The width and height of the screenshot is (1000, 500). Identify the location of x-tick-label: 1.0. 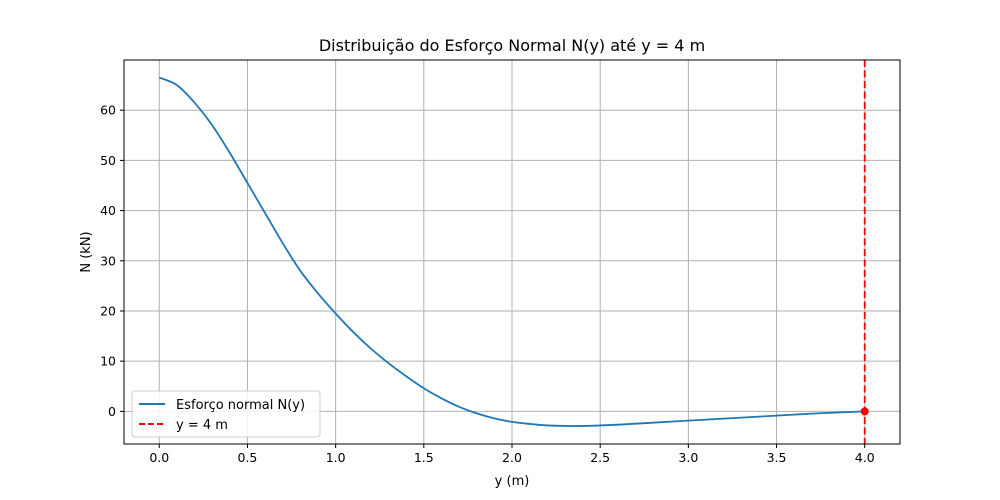
(336, 457).